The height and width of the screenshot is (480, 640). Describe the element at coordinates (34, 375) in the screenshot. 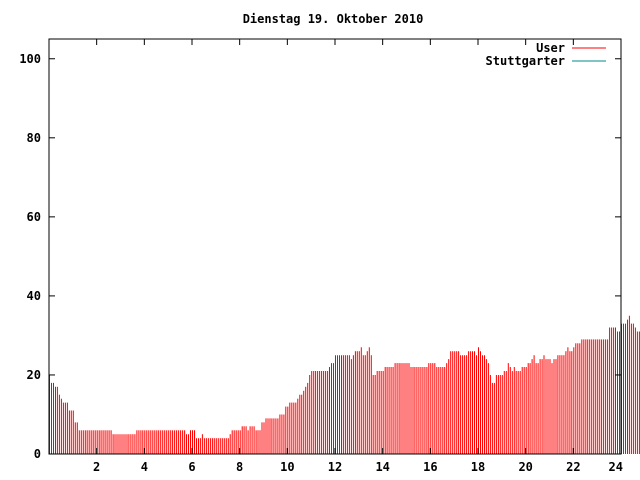

I see `y-tick-label: 20` at that location.